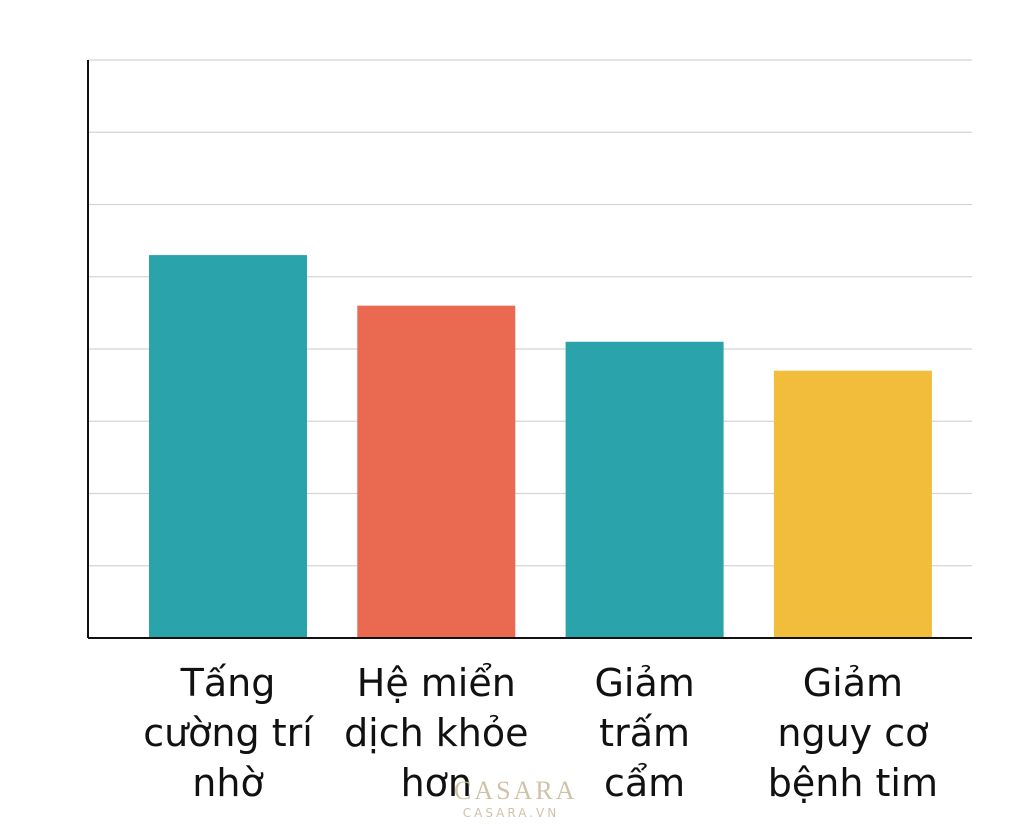 The height and width of the screenshot is (840, 1024). What do you see at coordinates (852, 733) in the screenshot?
I see `x-tick-label: Giảm nguy cơ bệnh tim` at bounding box center [852, 733].